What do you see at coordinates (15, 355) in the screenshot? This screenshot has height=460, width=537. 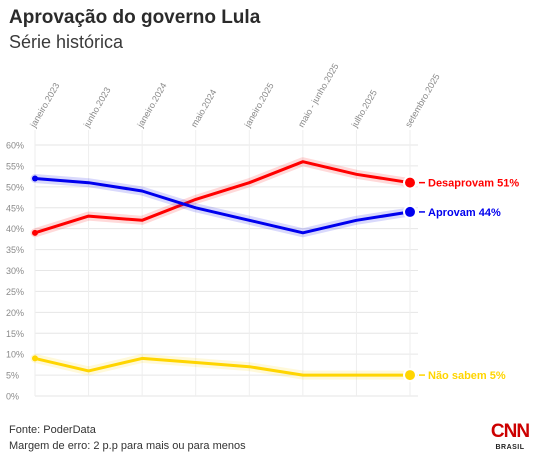 I see `y-tick-label: 10%` at bounding box center [15, 355].